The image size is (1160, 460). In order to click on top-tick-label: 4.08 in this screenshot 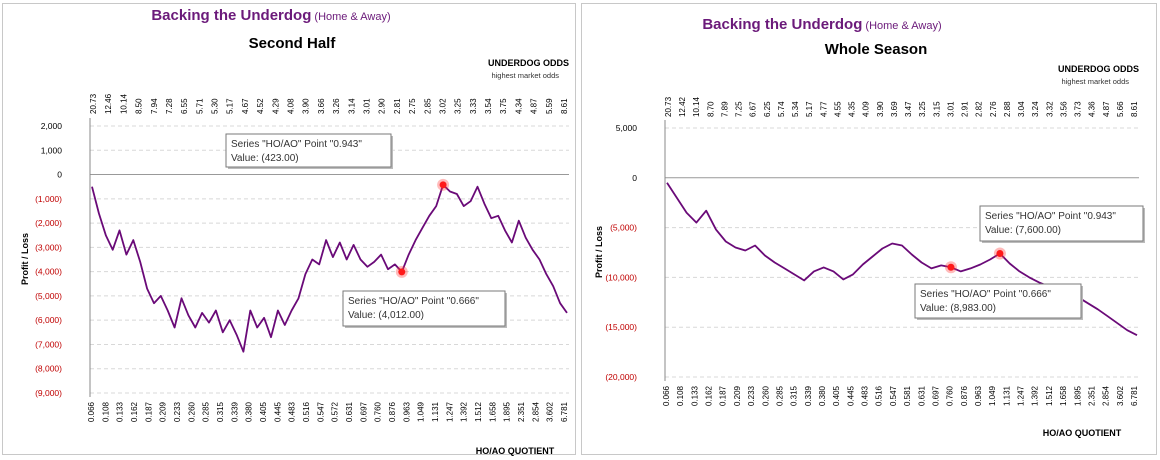, I will do `click(291, 106)`.